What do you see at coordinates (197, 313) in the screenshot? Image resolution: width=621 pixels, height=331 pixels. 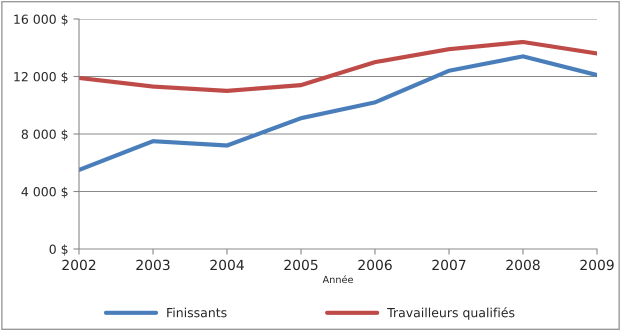 I see `legend-label: Finissants` at bounding box center [197, 313].